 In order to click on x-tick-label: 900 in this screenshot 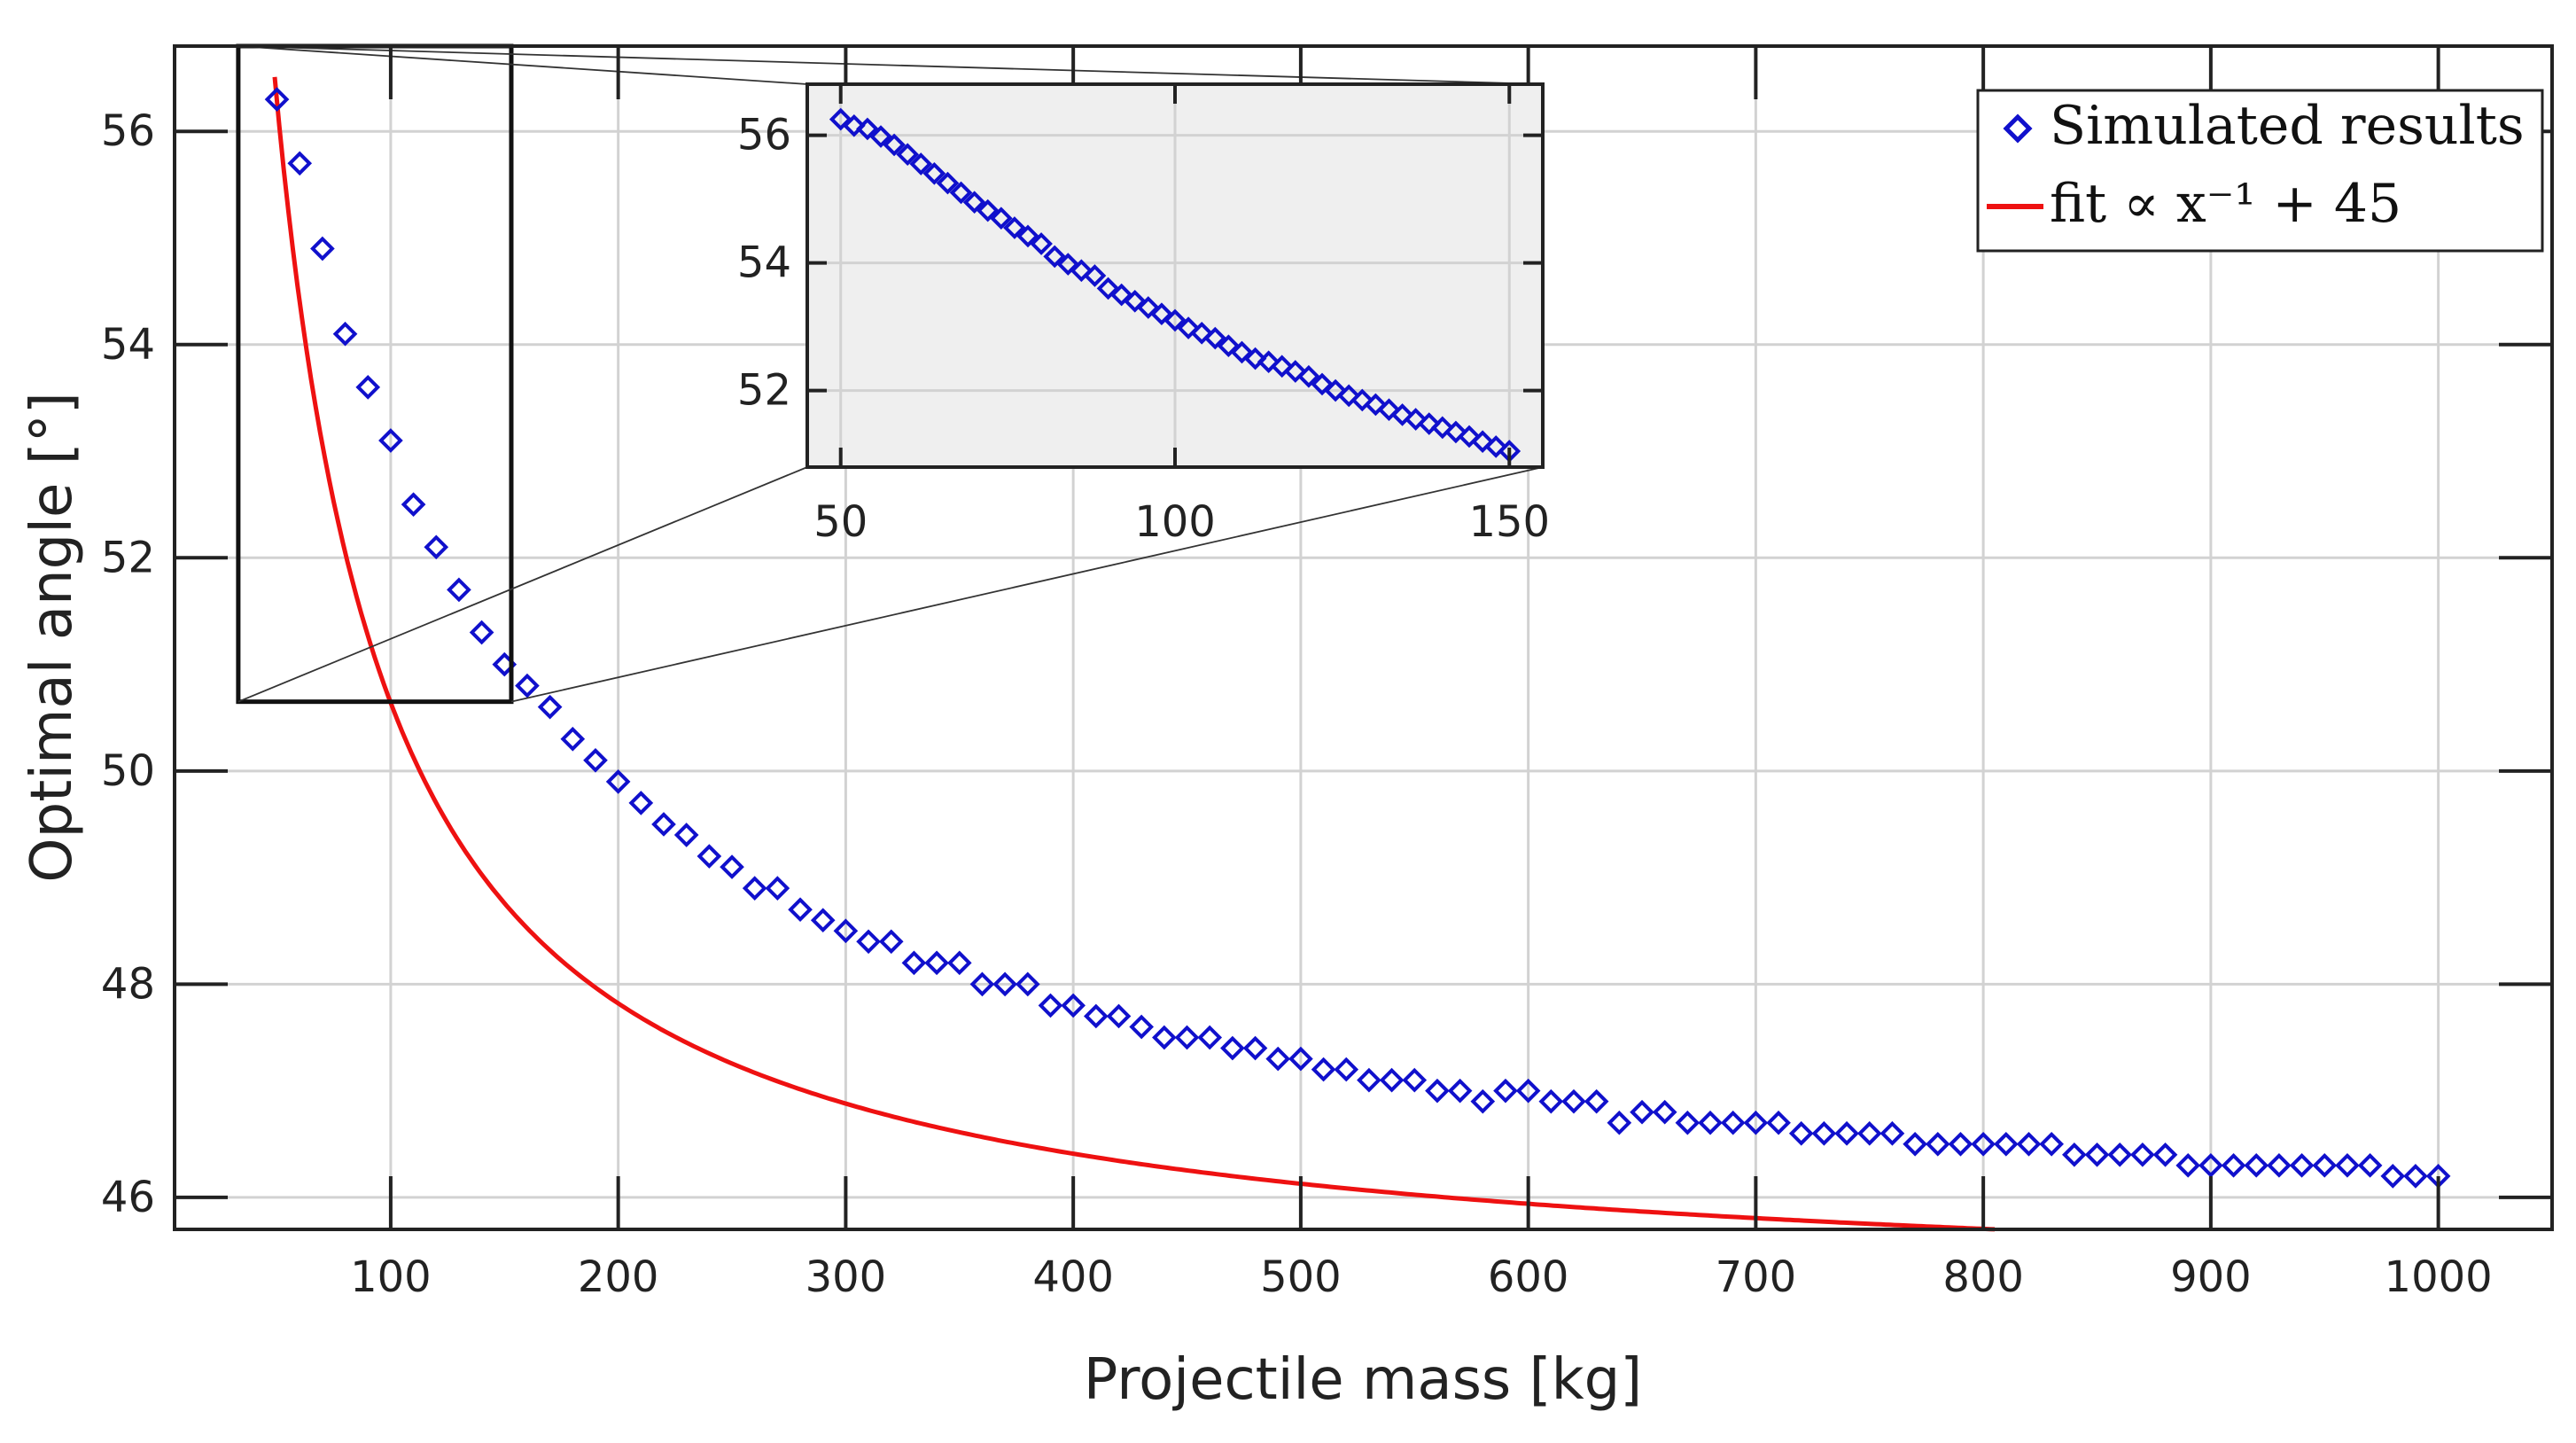, I will do `click(2211, 1277)`.